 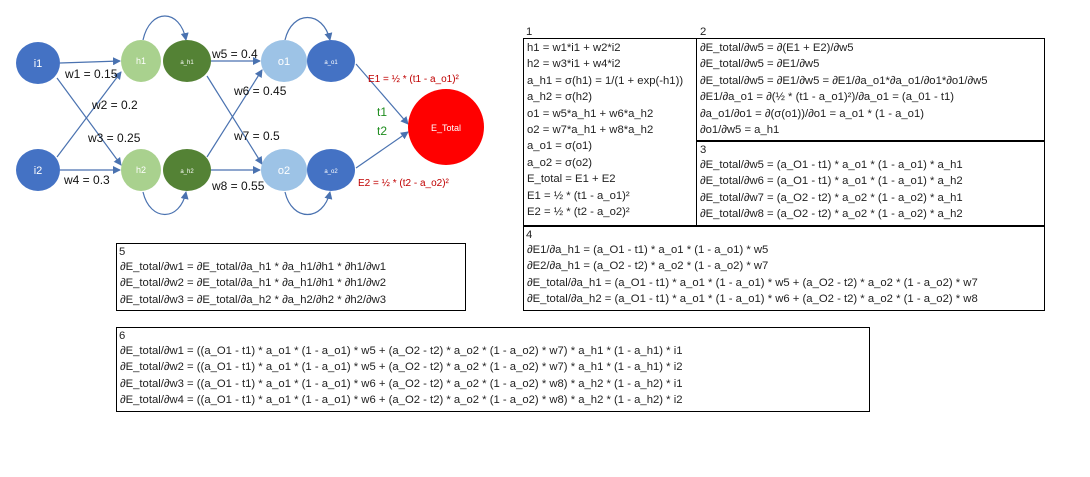 I want to click on equation-line: o1 = w5*a_h1 + w6*a_h2, so click(x=590, y=113).